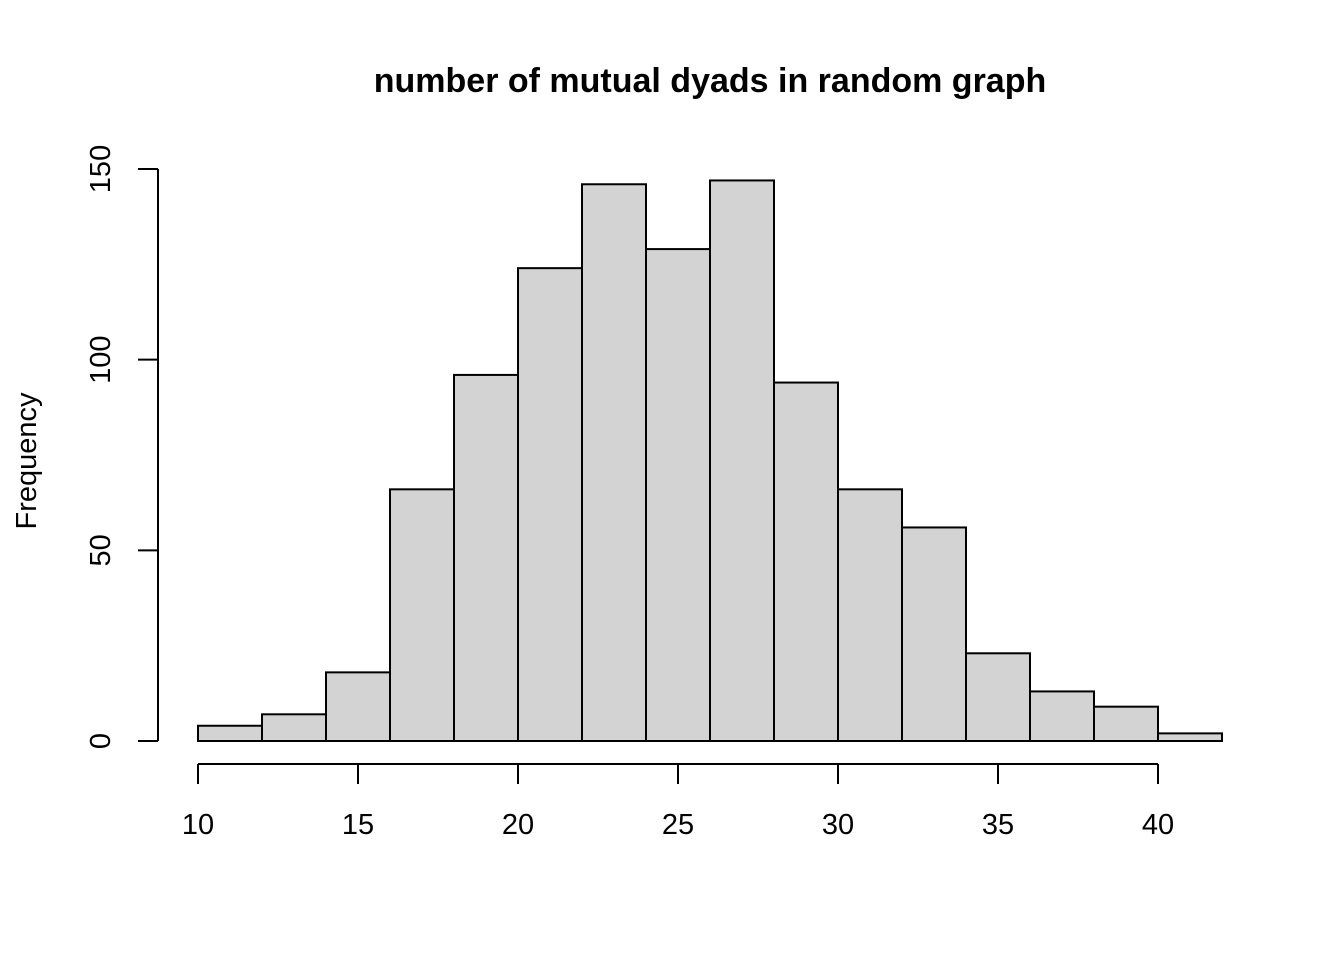 The height and width of the screenshot is (960, 1344). I want to click on x-axis: 10 15 20 25 30 35 40, so click(678, 802).